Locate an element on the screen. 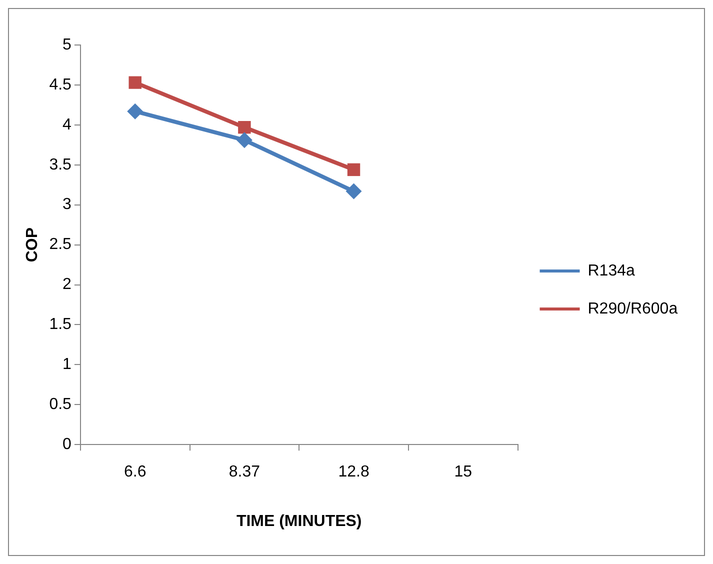 This screenshot has height=564, width=713. y-tick-label: 2.5 is located at coordinates (60, 245).